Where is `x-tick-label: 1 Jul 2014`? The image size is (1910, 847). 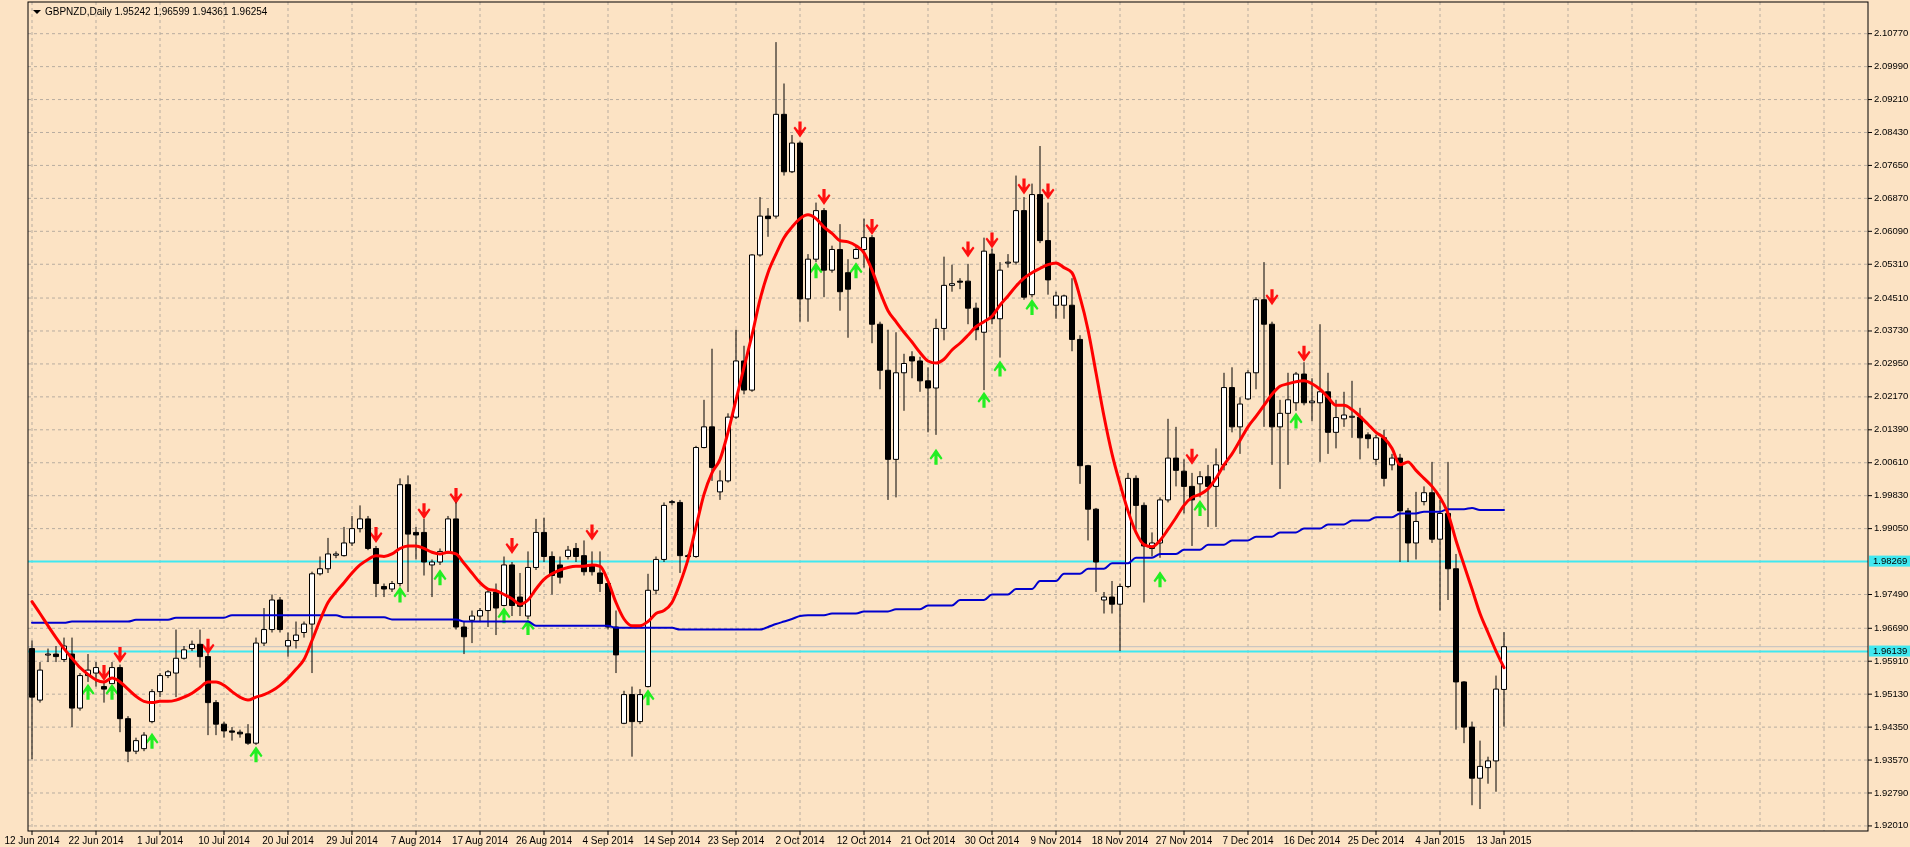
x-tick-label: 1 Jul 2014 is located at coordinates (160, 840).